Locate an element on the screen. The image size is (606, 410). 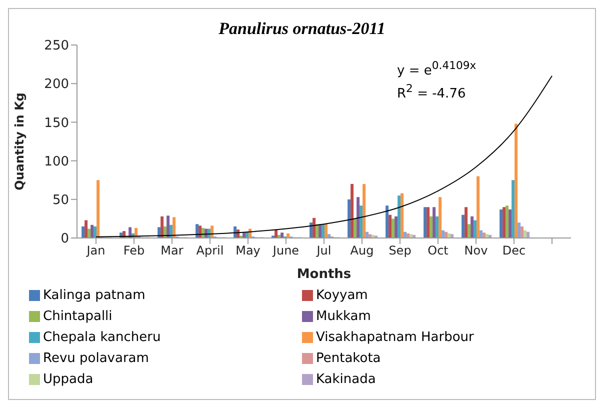
legend-label: Pentakota is located at coordinates (348, 358).